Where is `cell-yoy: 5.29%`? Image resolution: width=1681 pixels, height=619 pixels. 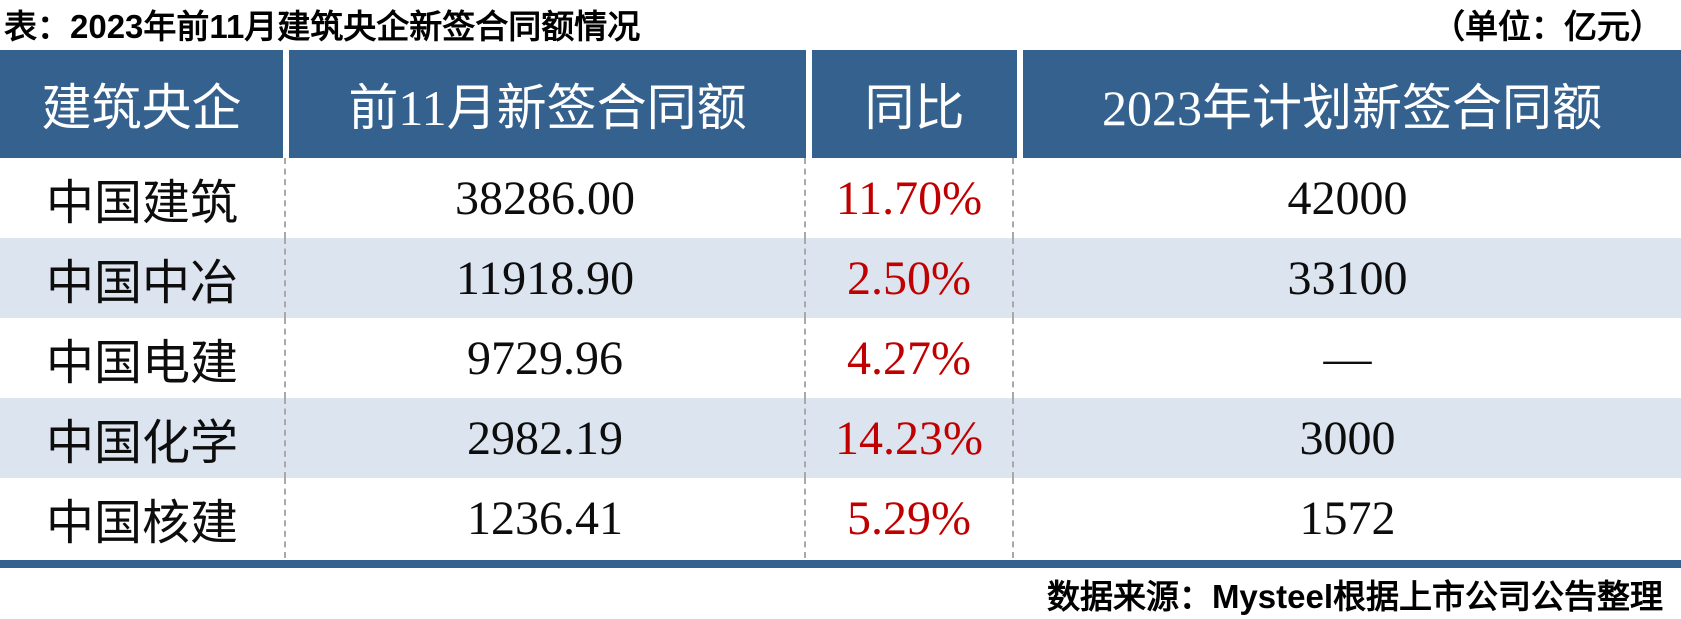 cell-yoy: 5.29% is located at coordinates (910, 518).